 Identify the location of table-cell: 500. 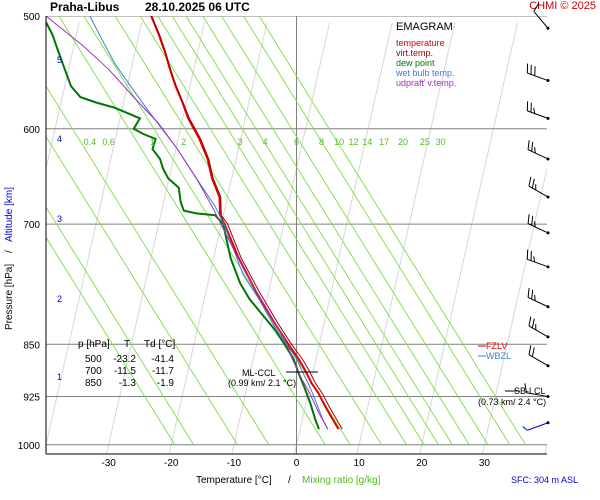
(93, 359).